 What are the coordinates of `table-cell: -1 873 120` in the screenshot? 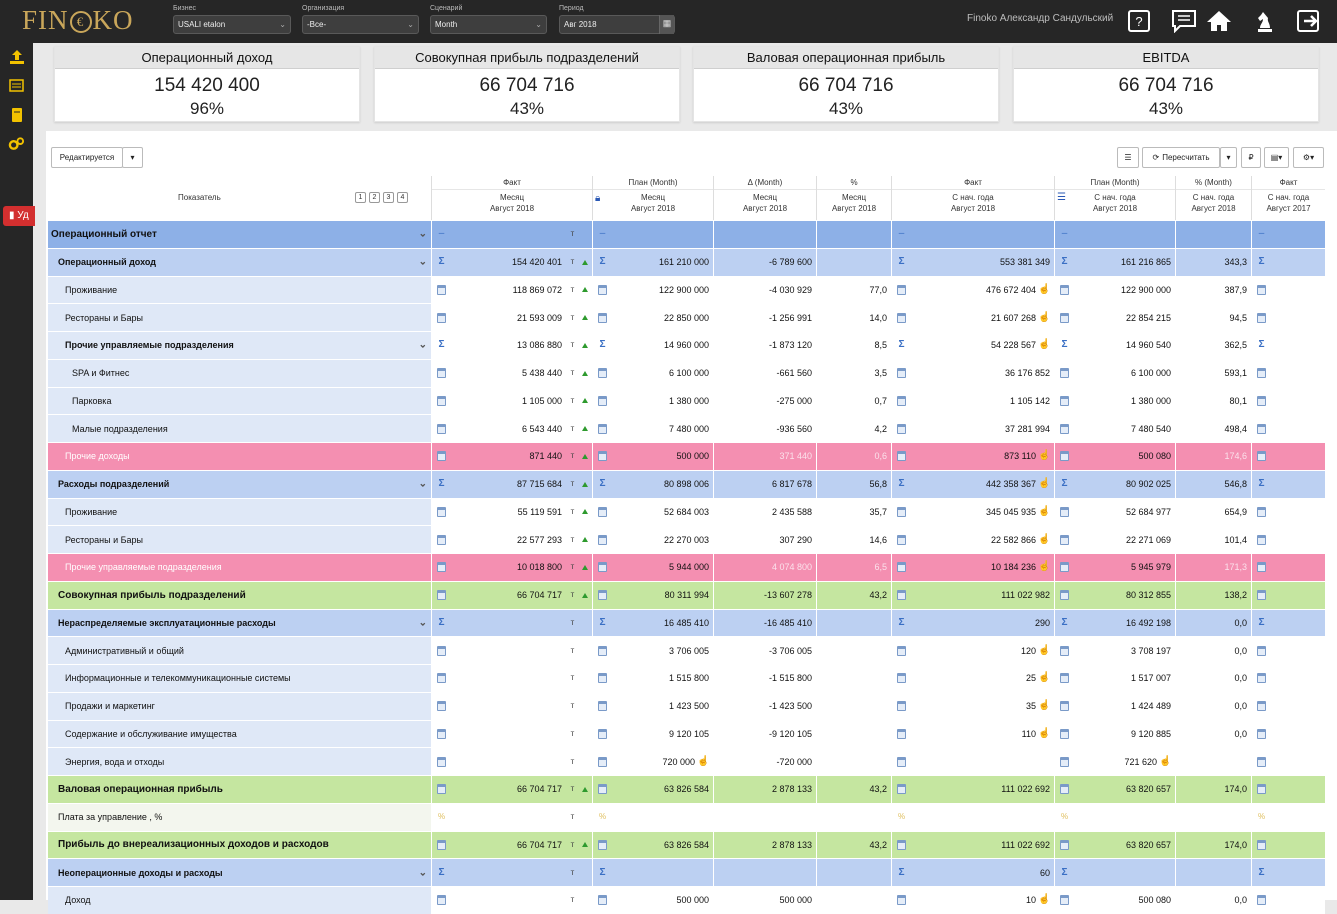 It's located at (764, 345).